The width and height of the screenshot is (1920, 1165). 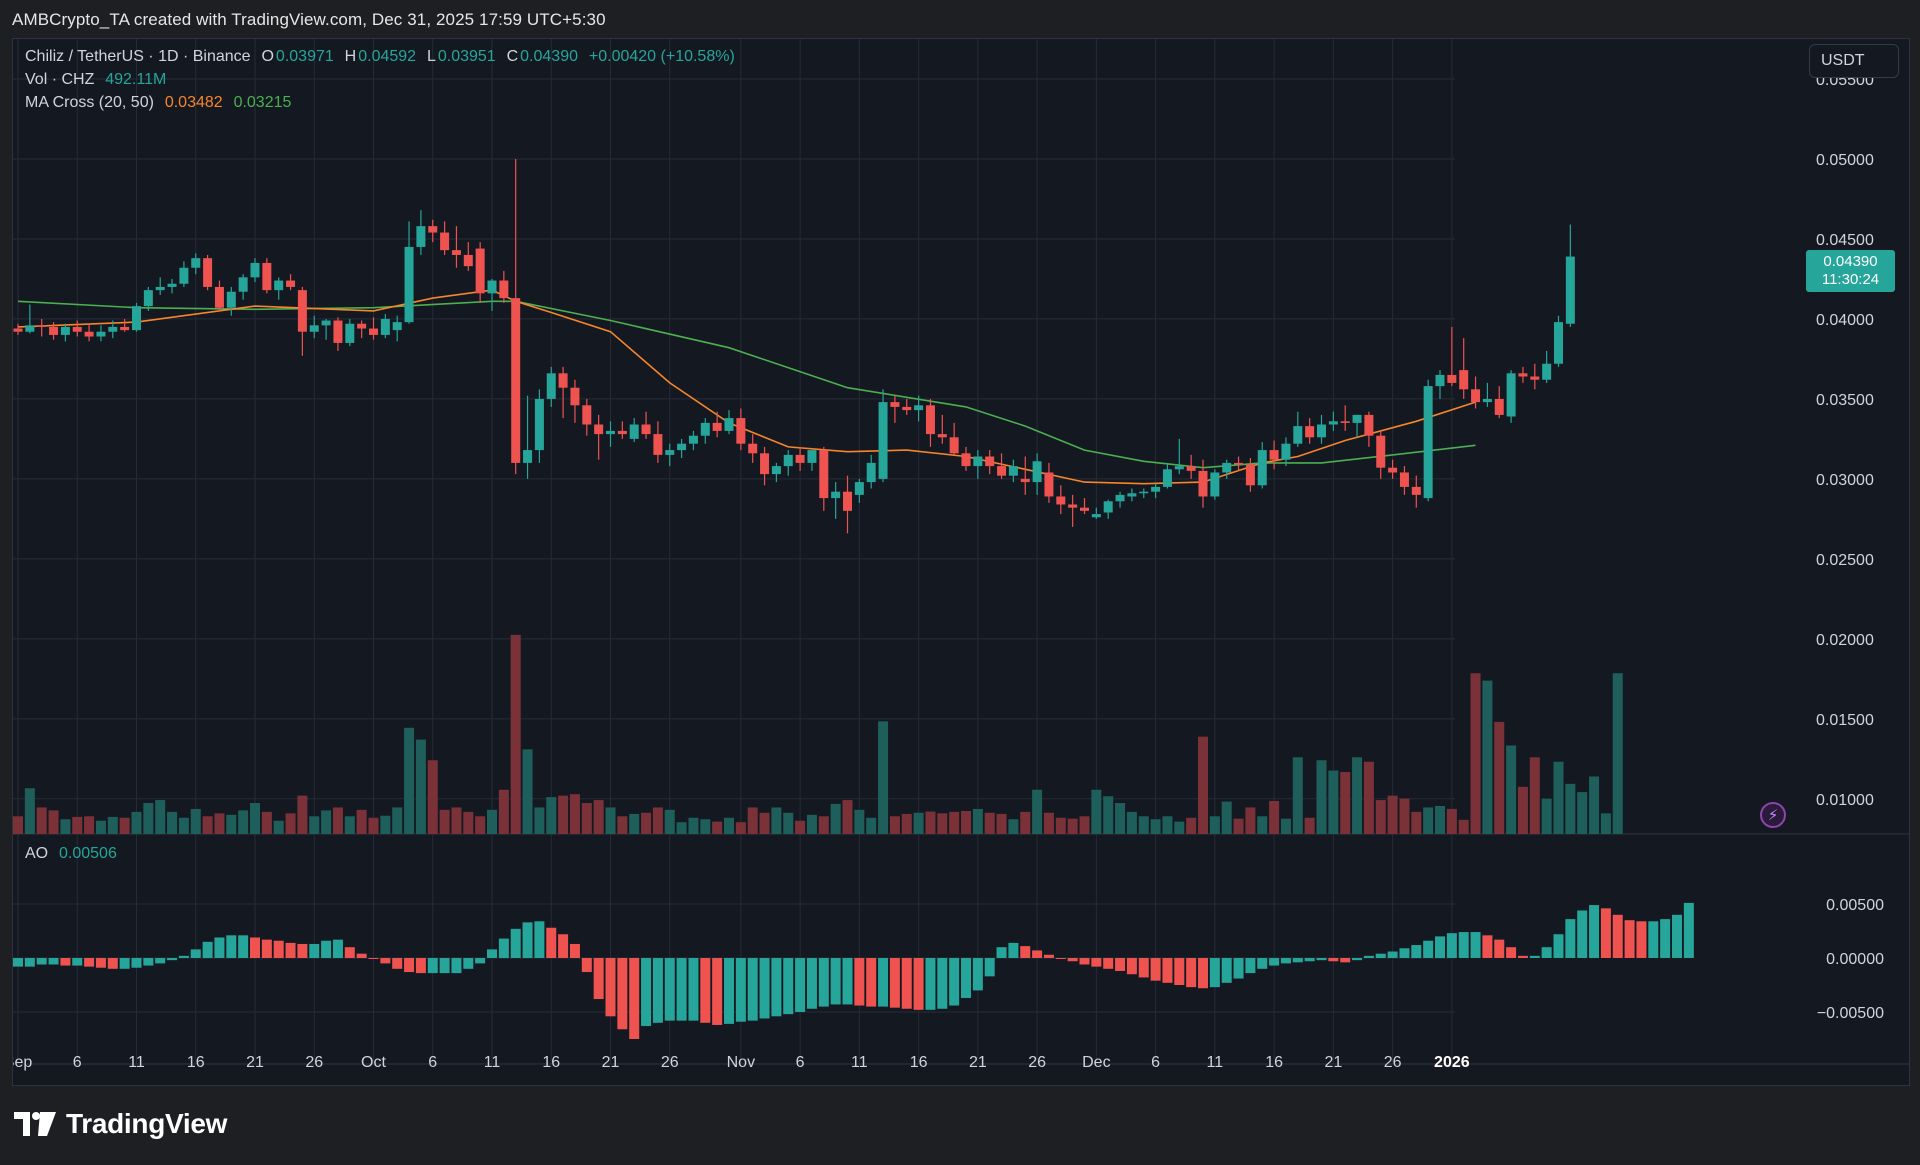 I want to click on time-tick-label: 26, so click(x=670, y=1062).